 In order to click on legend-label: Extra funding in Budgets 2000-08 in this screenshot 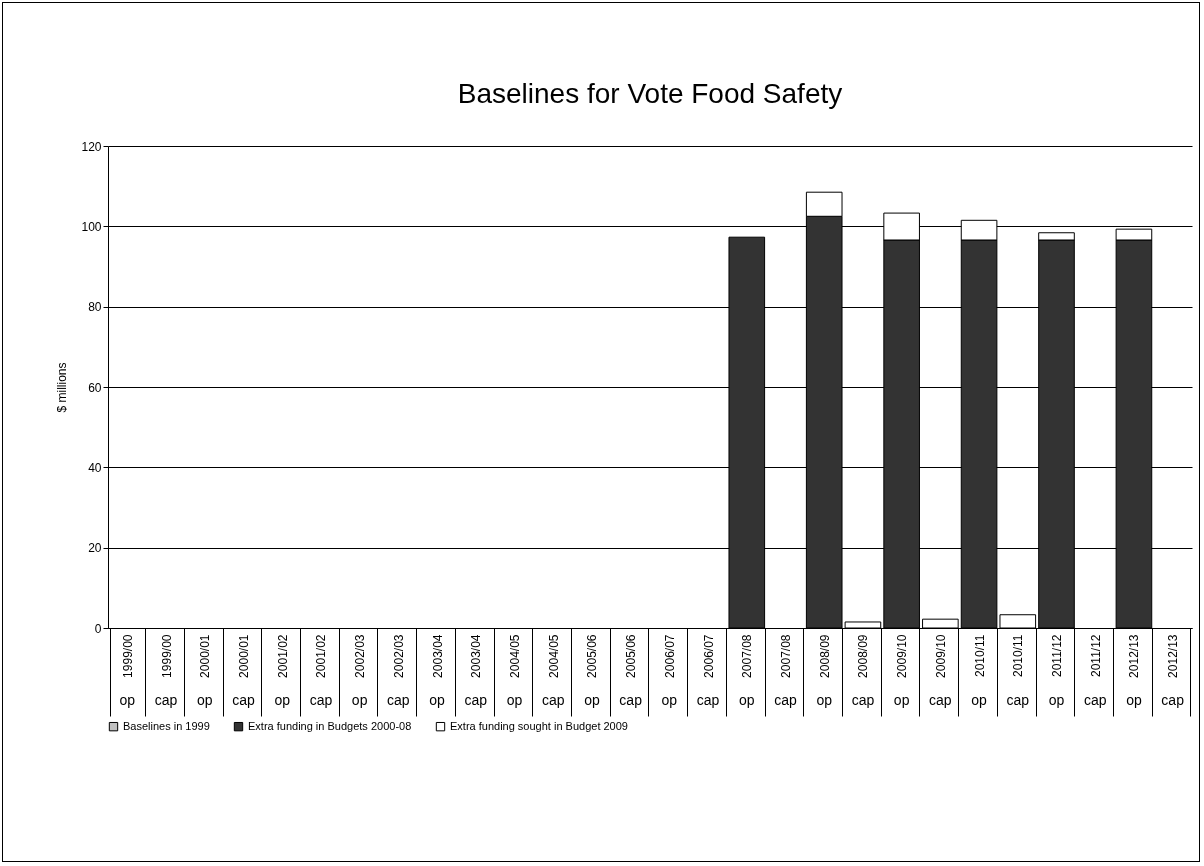, I will do `click(330, 725)`.